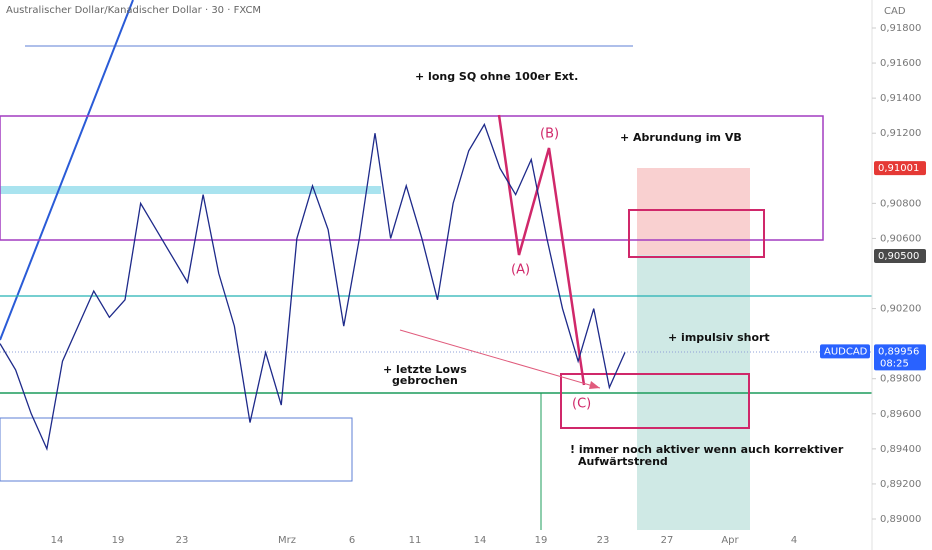  Describe the element at coordinates (894, 363) in the screenshot. I see `countdown: 08:25` at that location.